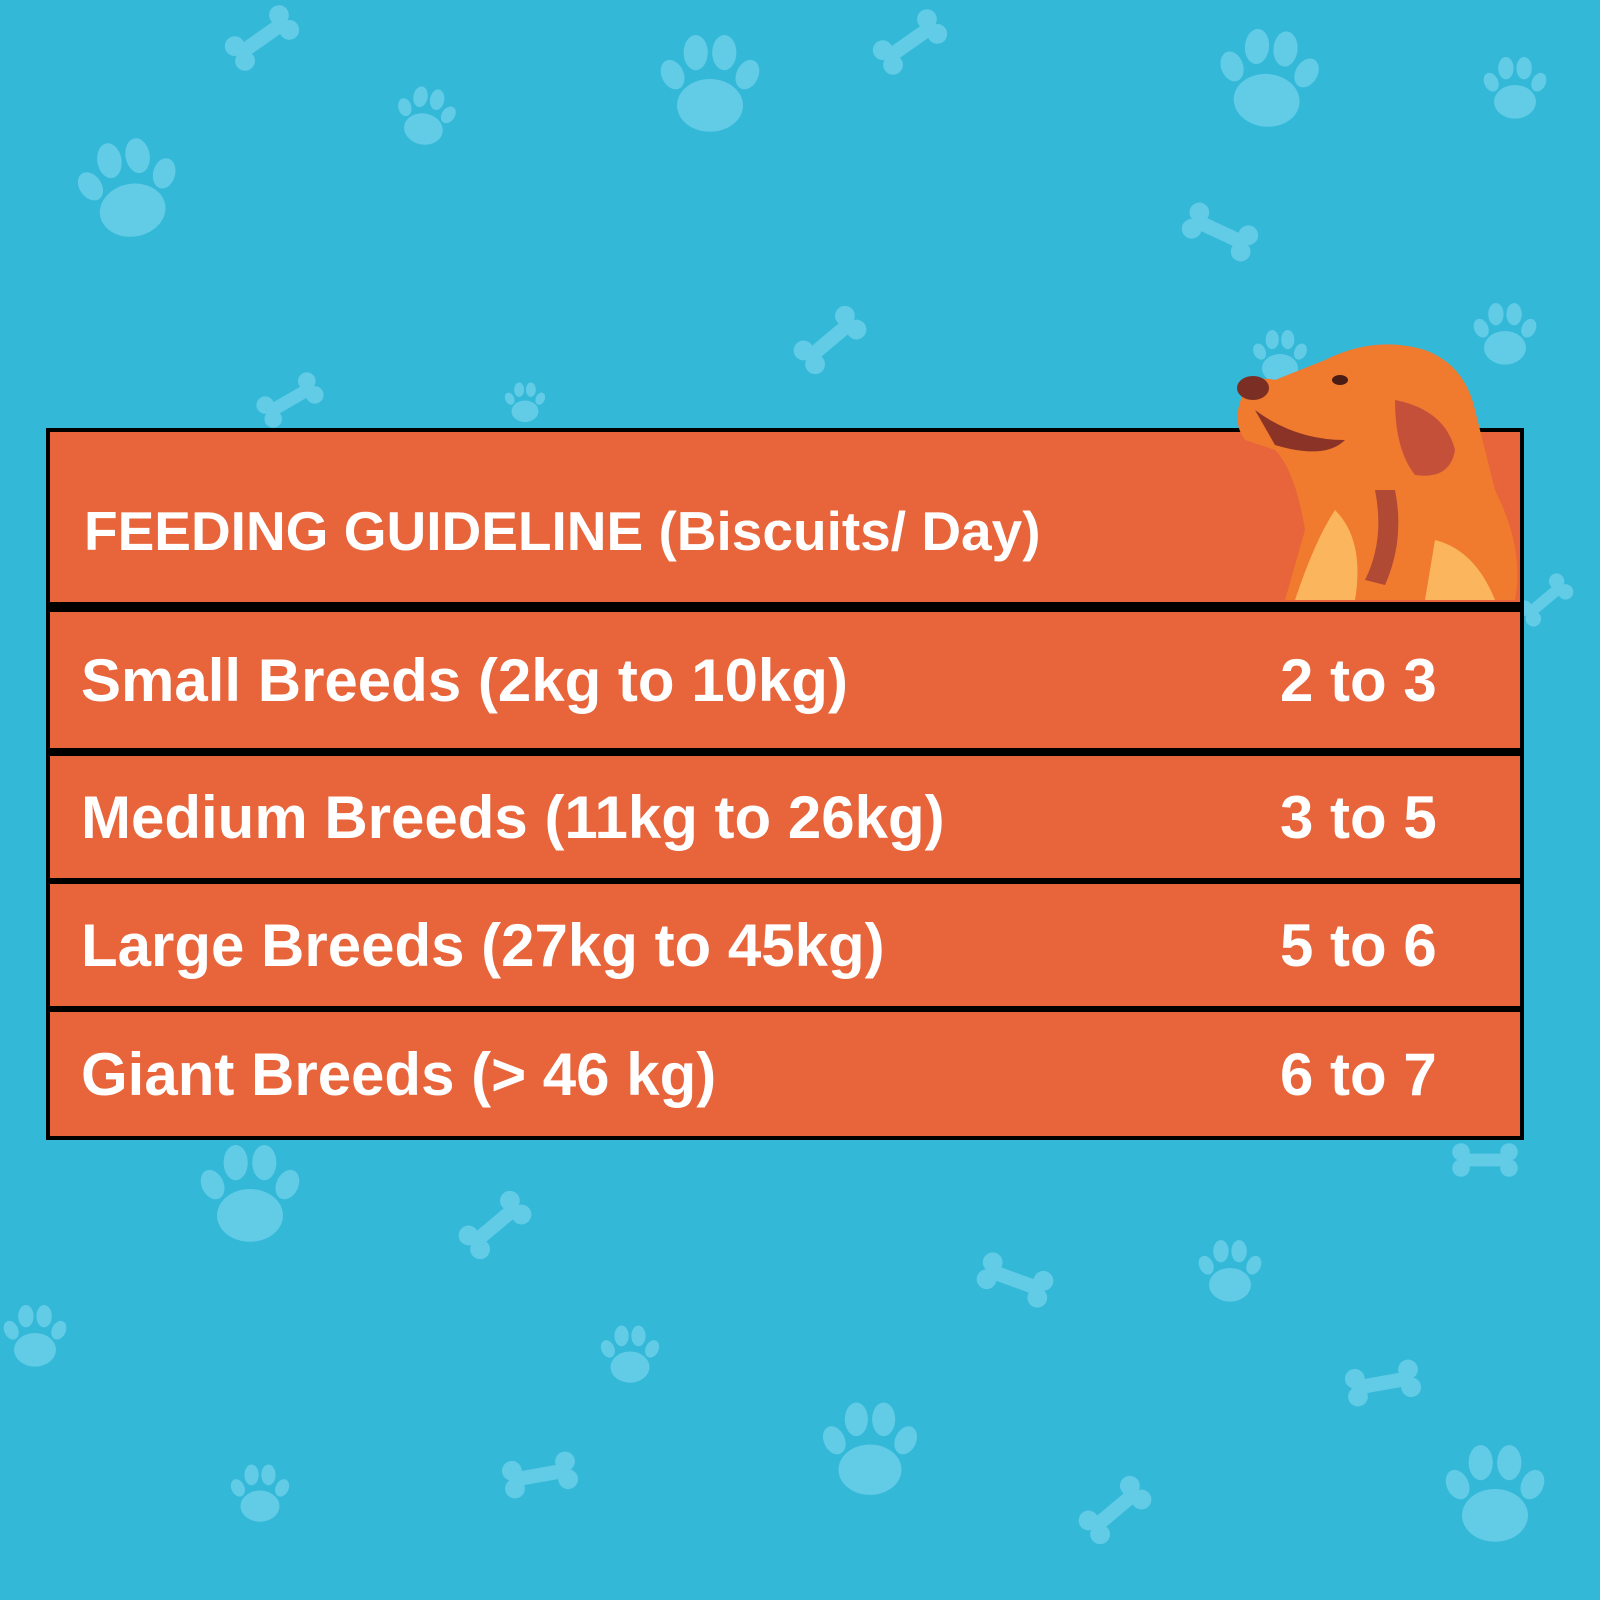 Image resolution: width=1600 pixels, height=1600 pixels. What do you see at coordinates (483, 945) in the screenshot?
I see `breed-label: Large Breeds (27kg to 45kg)` at bounding box center [483, 945].